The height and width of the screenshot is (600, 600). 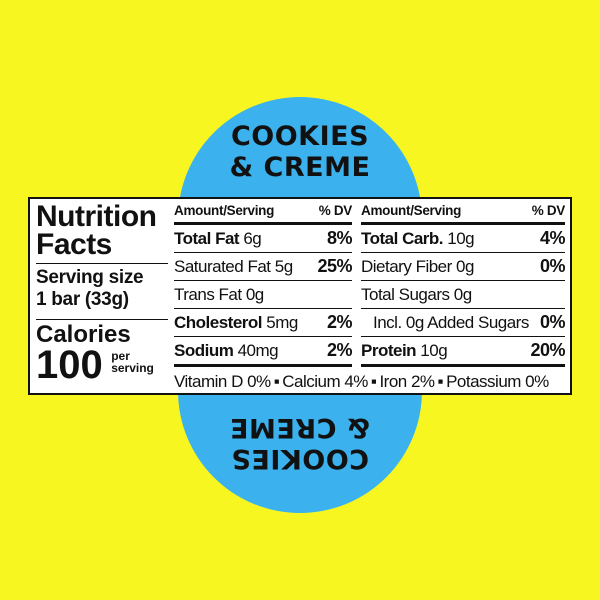 I want to click on nutrient-amount: 5g, so click(x=283, y=266).